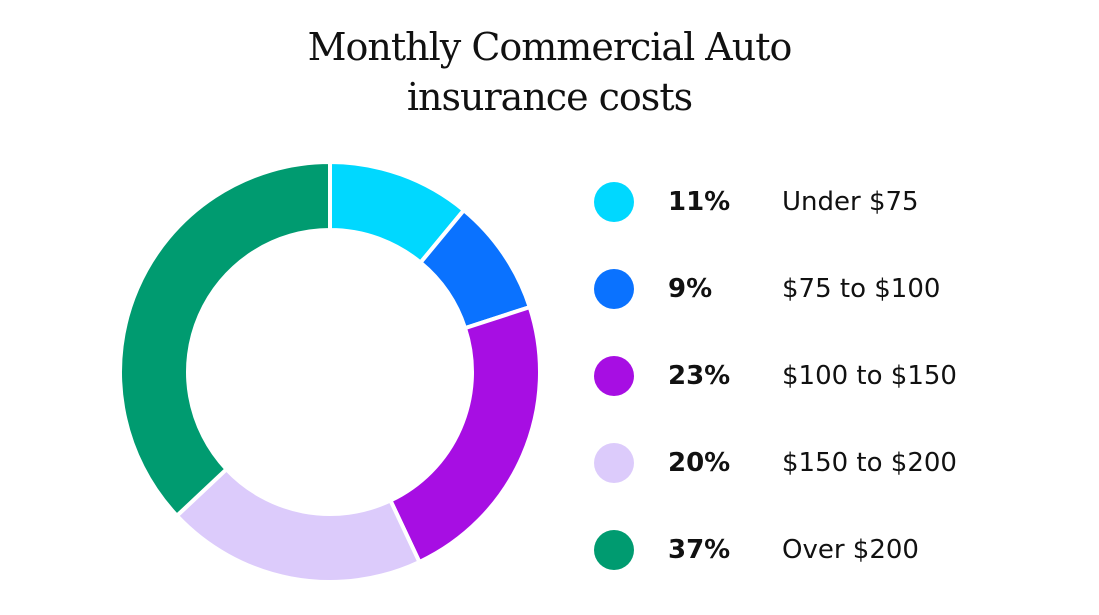  I want to click on legend-item-3: 23% $100 to $150, so click(834, 389).